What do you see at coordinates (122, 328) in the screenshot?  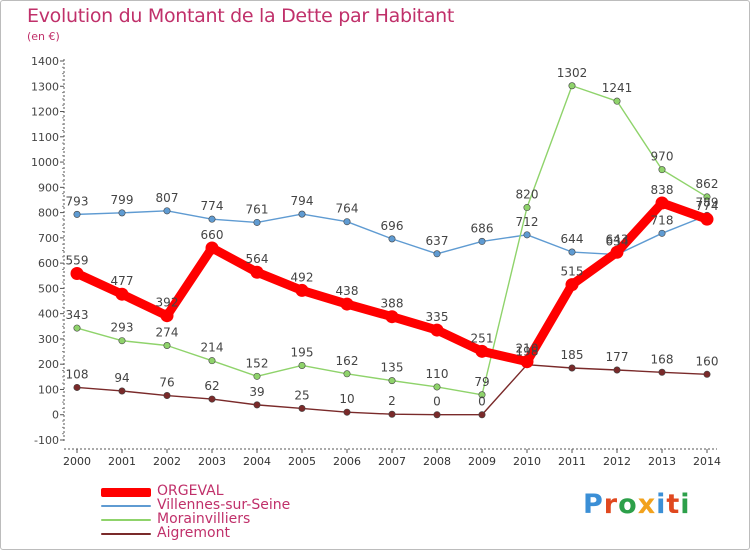 I see `data-label-morainvilliers: 293` at bounding box center [122, 328].